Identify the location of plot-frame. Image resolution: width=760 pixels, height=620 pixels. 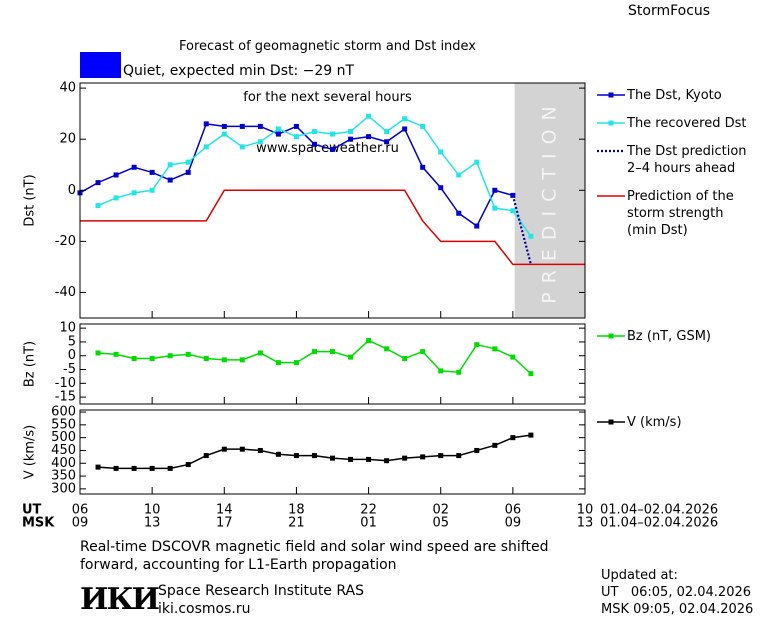
(332, 364).